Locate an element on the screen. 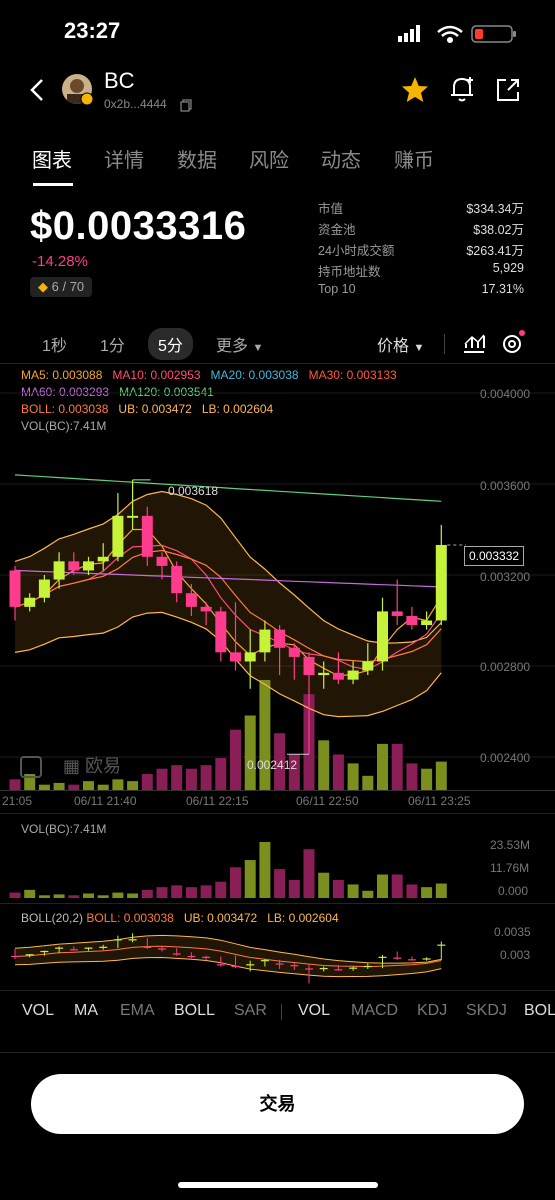 This screenshot has width=555, height=1200. indicator-tab-macd: MACD is located at coordinates (375, 1010).